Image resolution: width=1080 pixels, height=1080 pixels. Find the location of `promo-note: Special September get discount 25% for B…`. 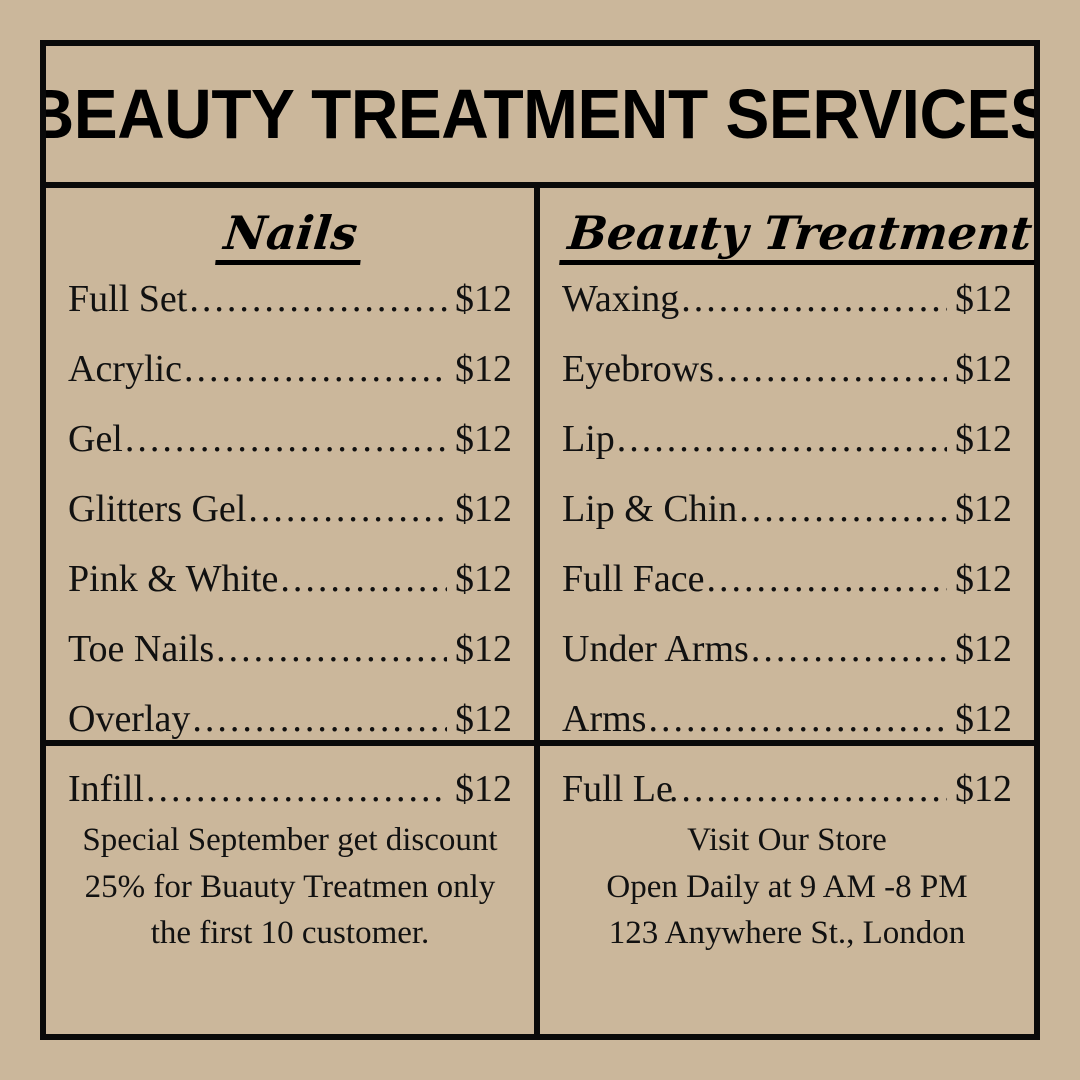

promo-note: Special September get discount 25% for B… is located at coordinates (289, 887).